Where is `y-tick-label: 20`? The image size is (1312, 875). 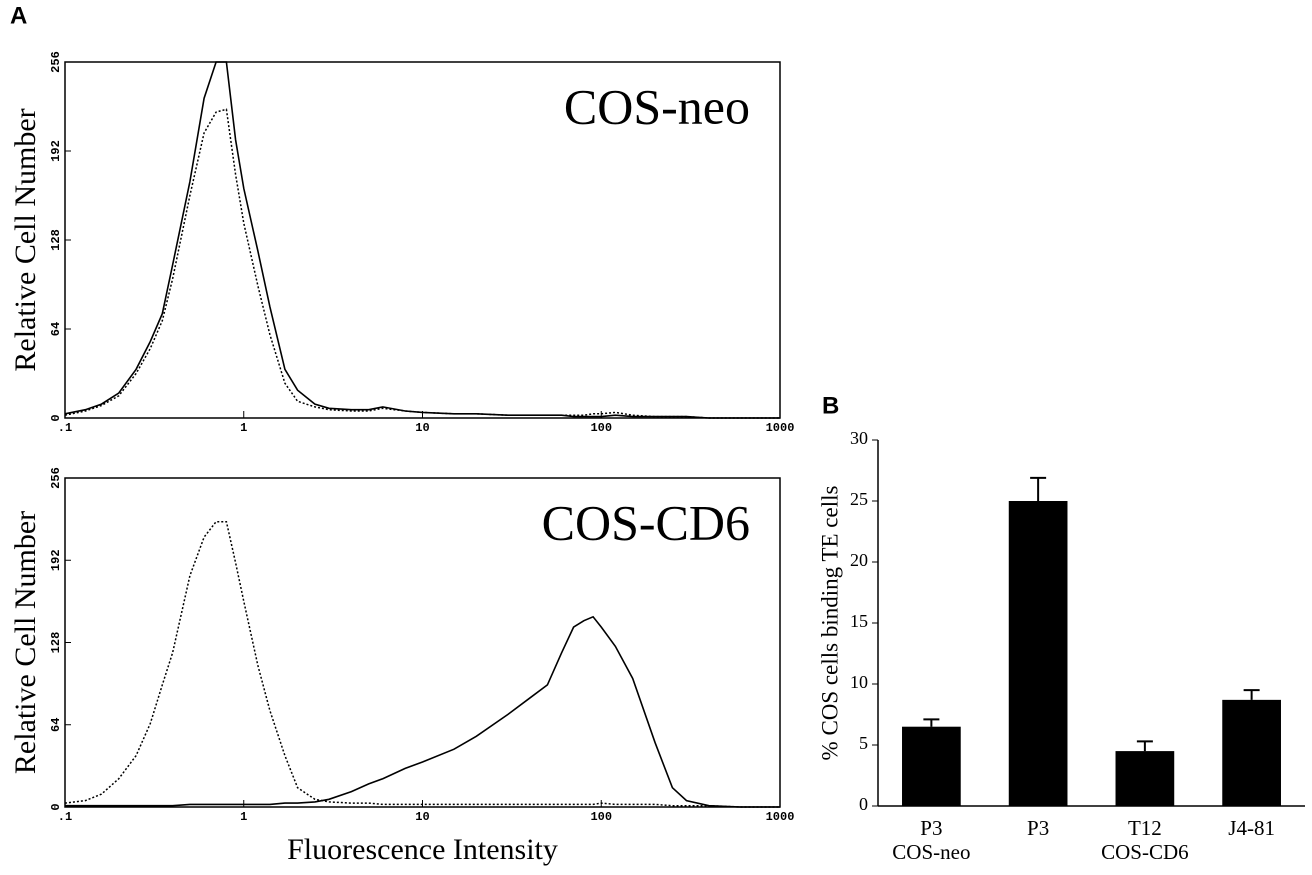
y-tick-label: 20 is located at coordinates (859, 560).